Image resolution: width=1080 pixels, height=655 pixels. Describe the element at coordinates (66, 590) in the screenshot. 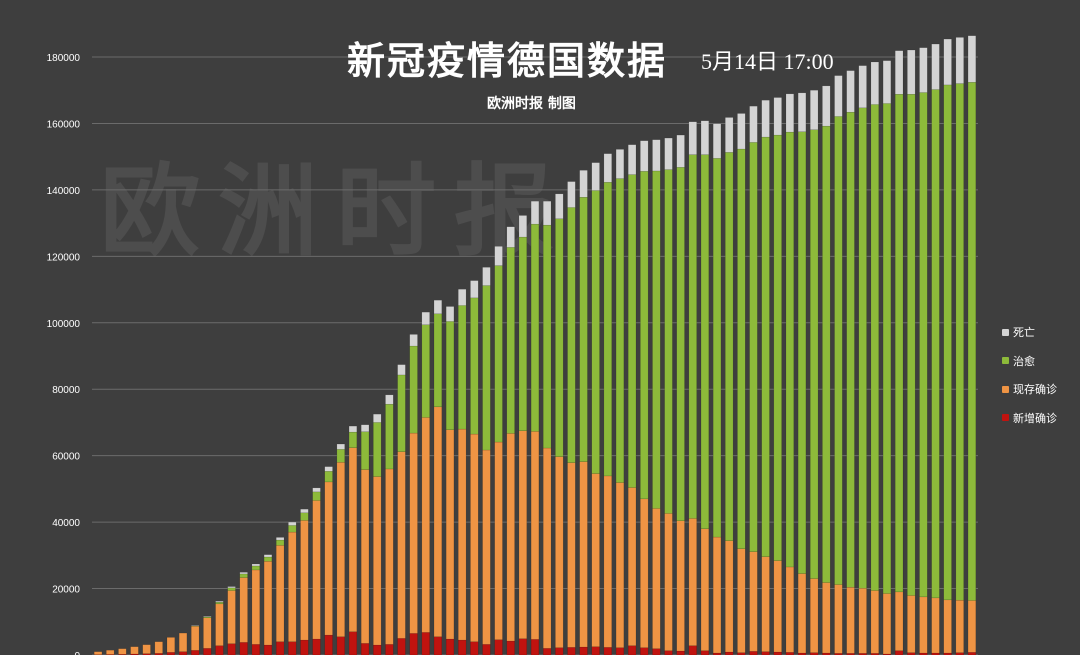

I see `y-tick-label: 20000` at that location.